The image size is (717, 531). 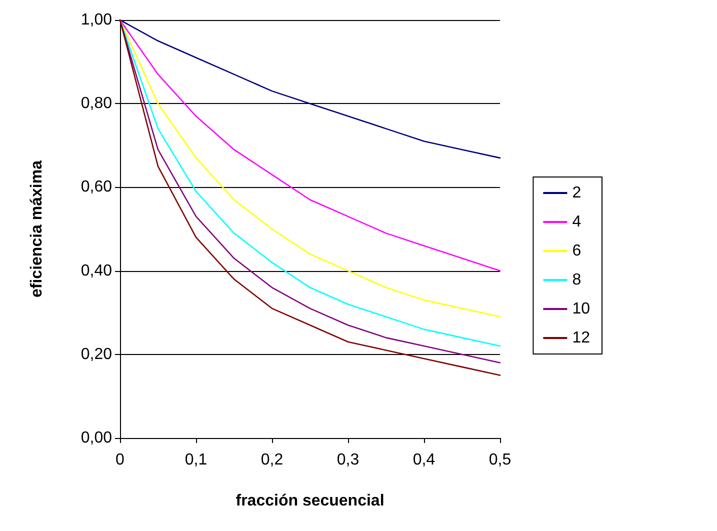 What do you see at coordinates (96, 438) in the screenshot?
I see `y-tick-label: 0,00` at bounding box center [96, 438].